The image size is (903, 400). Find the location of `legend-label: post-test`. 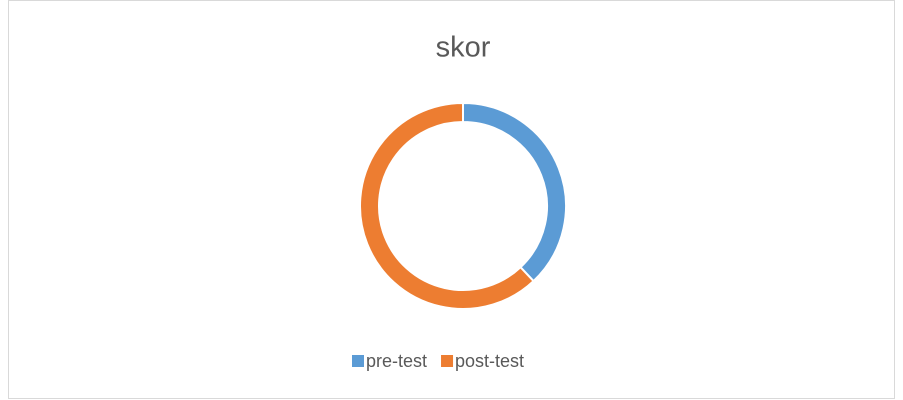

legend-label: post-test is located at coordinates (489, 361).